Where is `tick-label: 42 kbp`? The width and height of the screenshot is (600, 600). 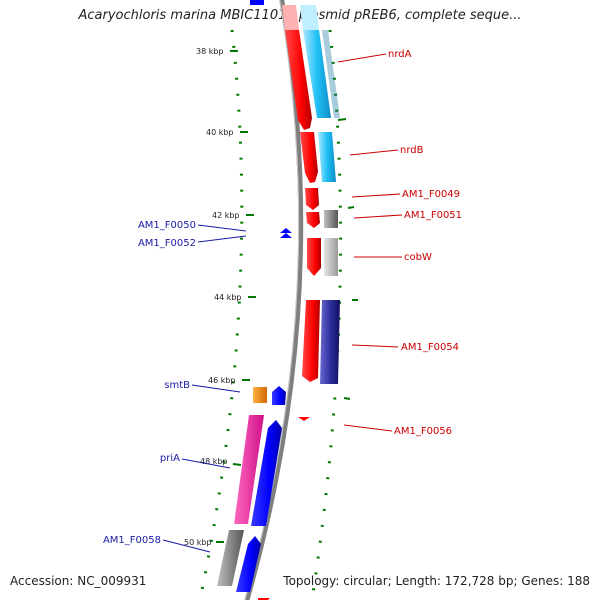 tick-label: 42 kbp is located at coordinates (226, 215).